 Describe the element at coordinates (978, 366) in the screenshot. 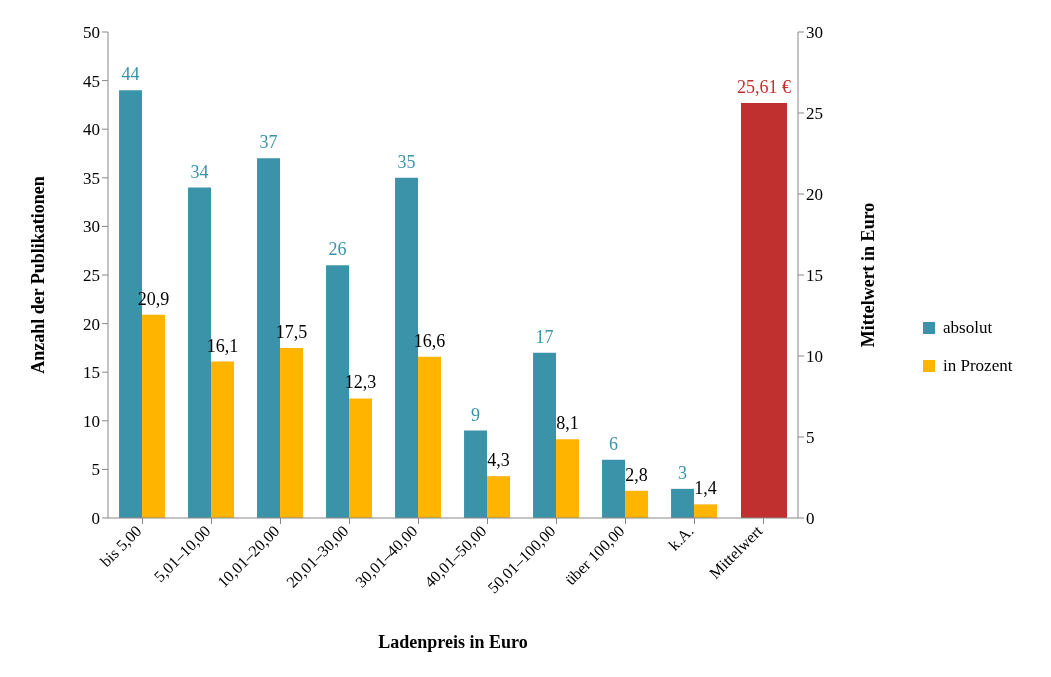

I see `legend-label: in Prozent` at that location.